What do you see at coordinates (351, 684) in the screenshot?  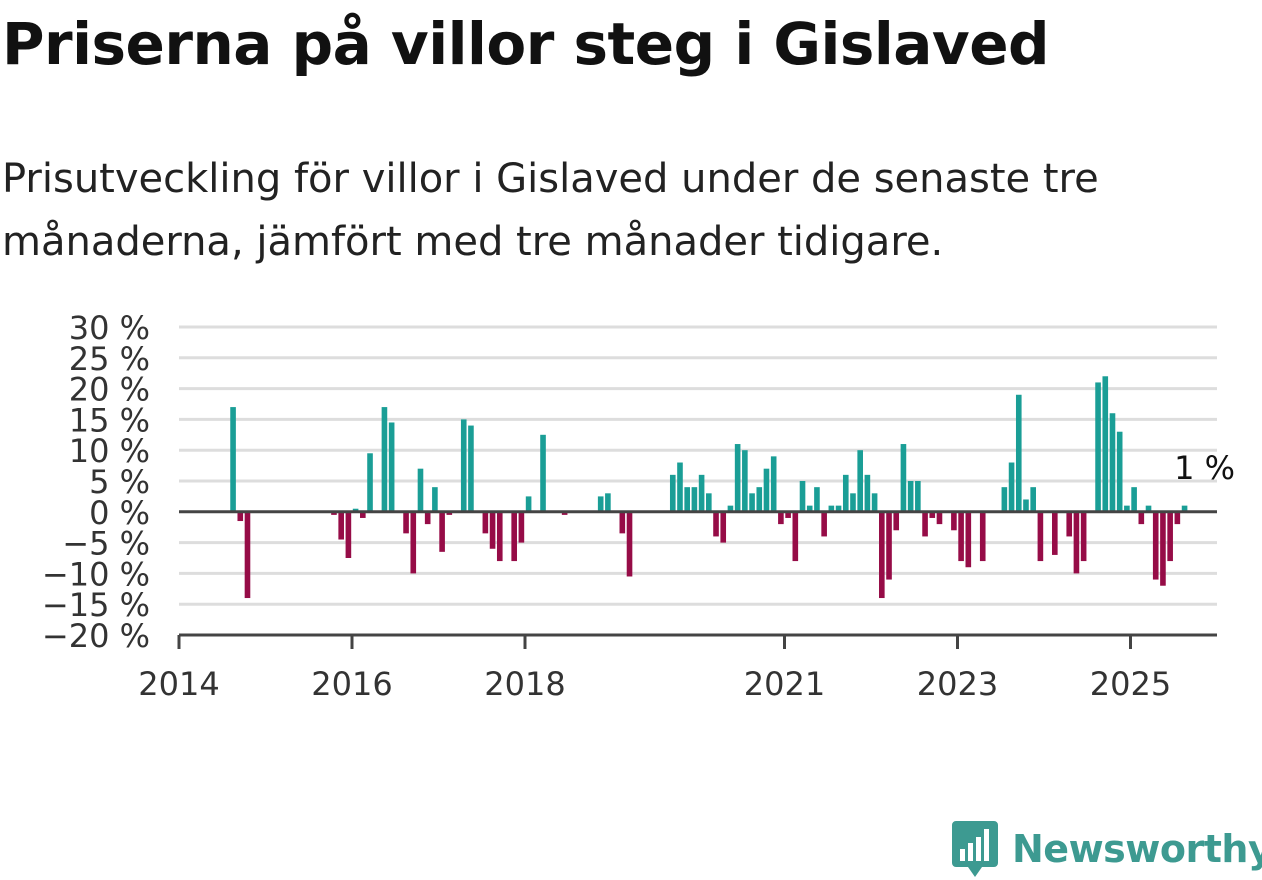 I see `x-tick-label: 2016` at bounding box center [351, 684].